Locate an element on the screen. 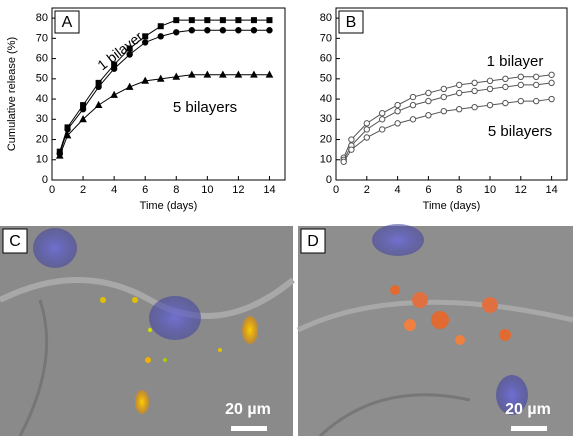 The width and height of the screenshot is (573, 436). panel-label: D is located at coordinates (313, 241).